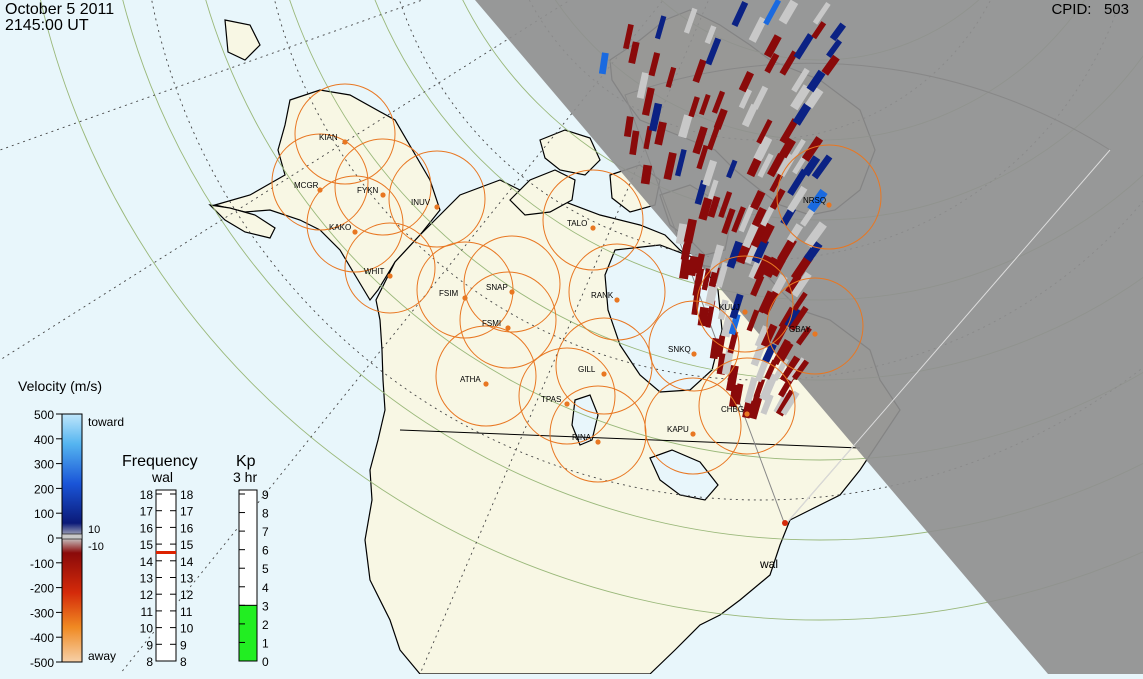 Image resolution: width=1143 pixels, height=679 pixels. Describe the element at coordinates (242, 40) in the screenshot. I see `northern-landmass` at that location.